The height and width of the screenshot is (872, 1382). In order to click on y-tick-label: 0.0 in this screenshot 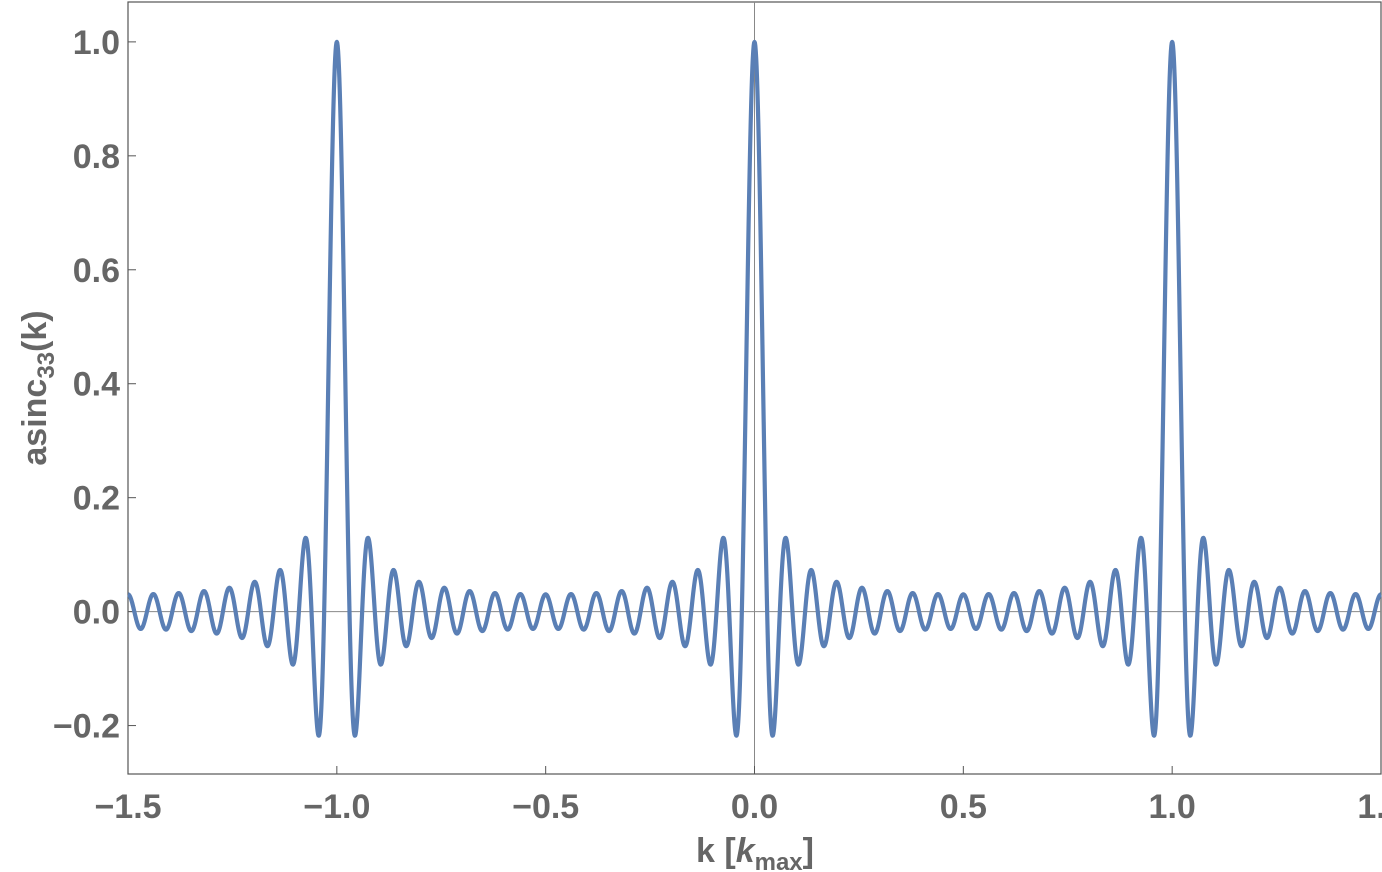, I will do `click(96, 613)`.